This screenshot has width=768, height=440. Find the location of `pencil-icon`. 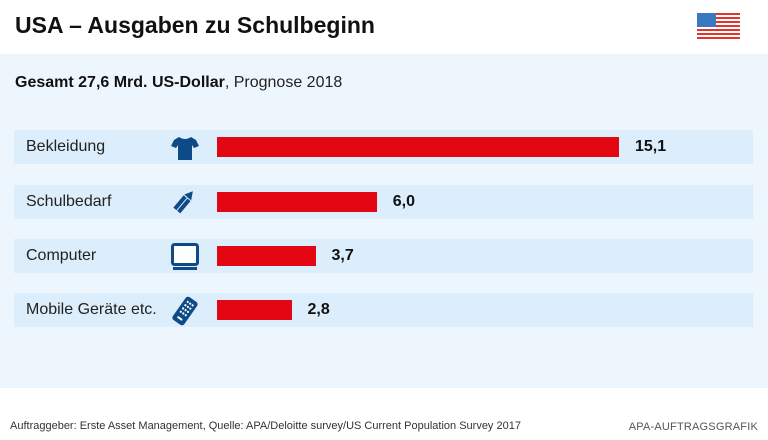

pencil-icon is located at coordinates (183, 202).